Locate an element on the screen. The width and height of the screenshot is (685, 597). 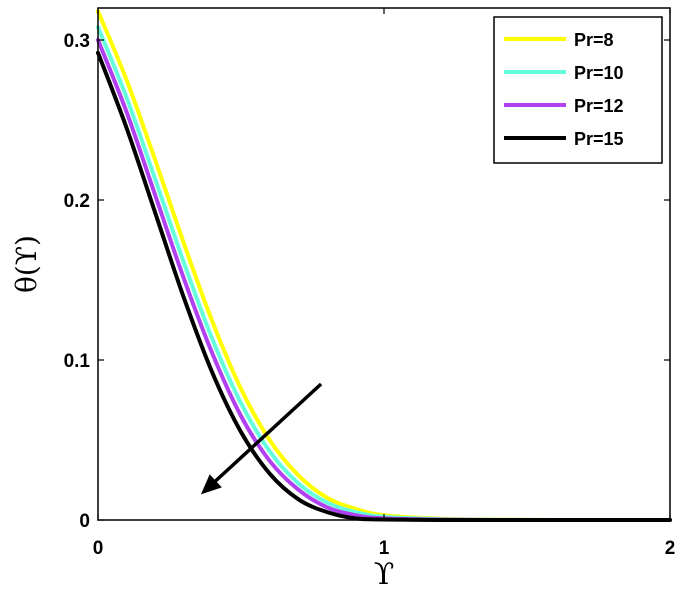
legend-label-4: Pr=15 is located at coordinates (599, 139).